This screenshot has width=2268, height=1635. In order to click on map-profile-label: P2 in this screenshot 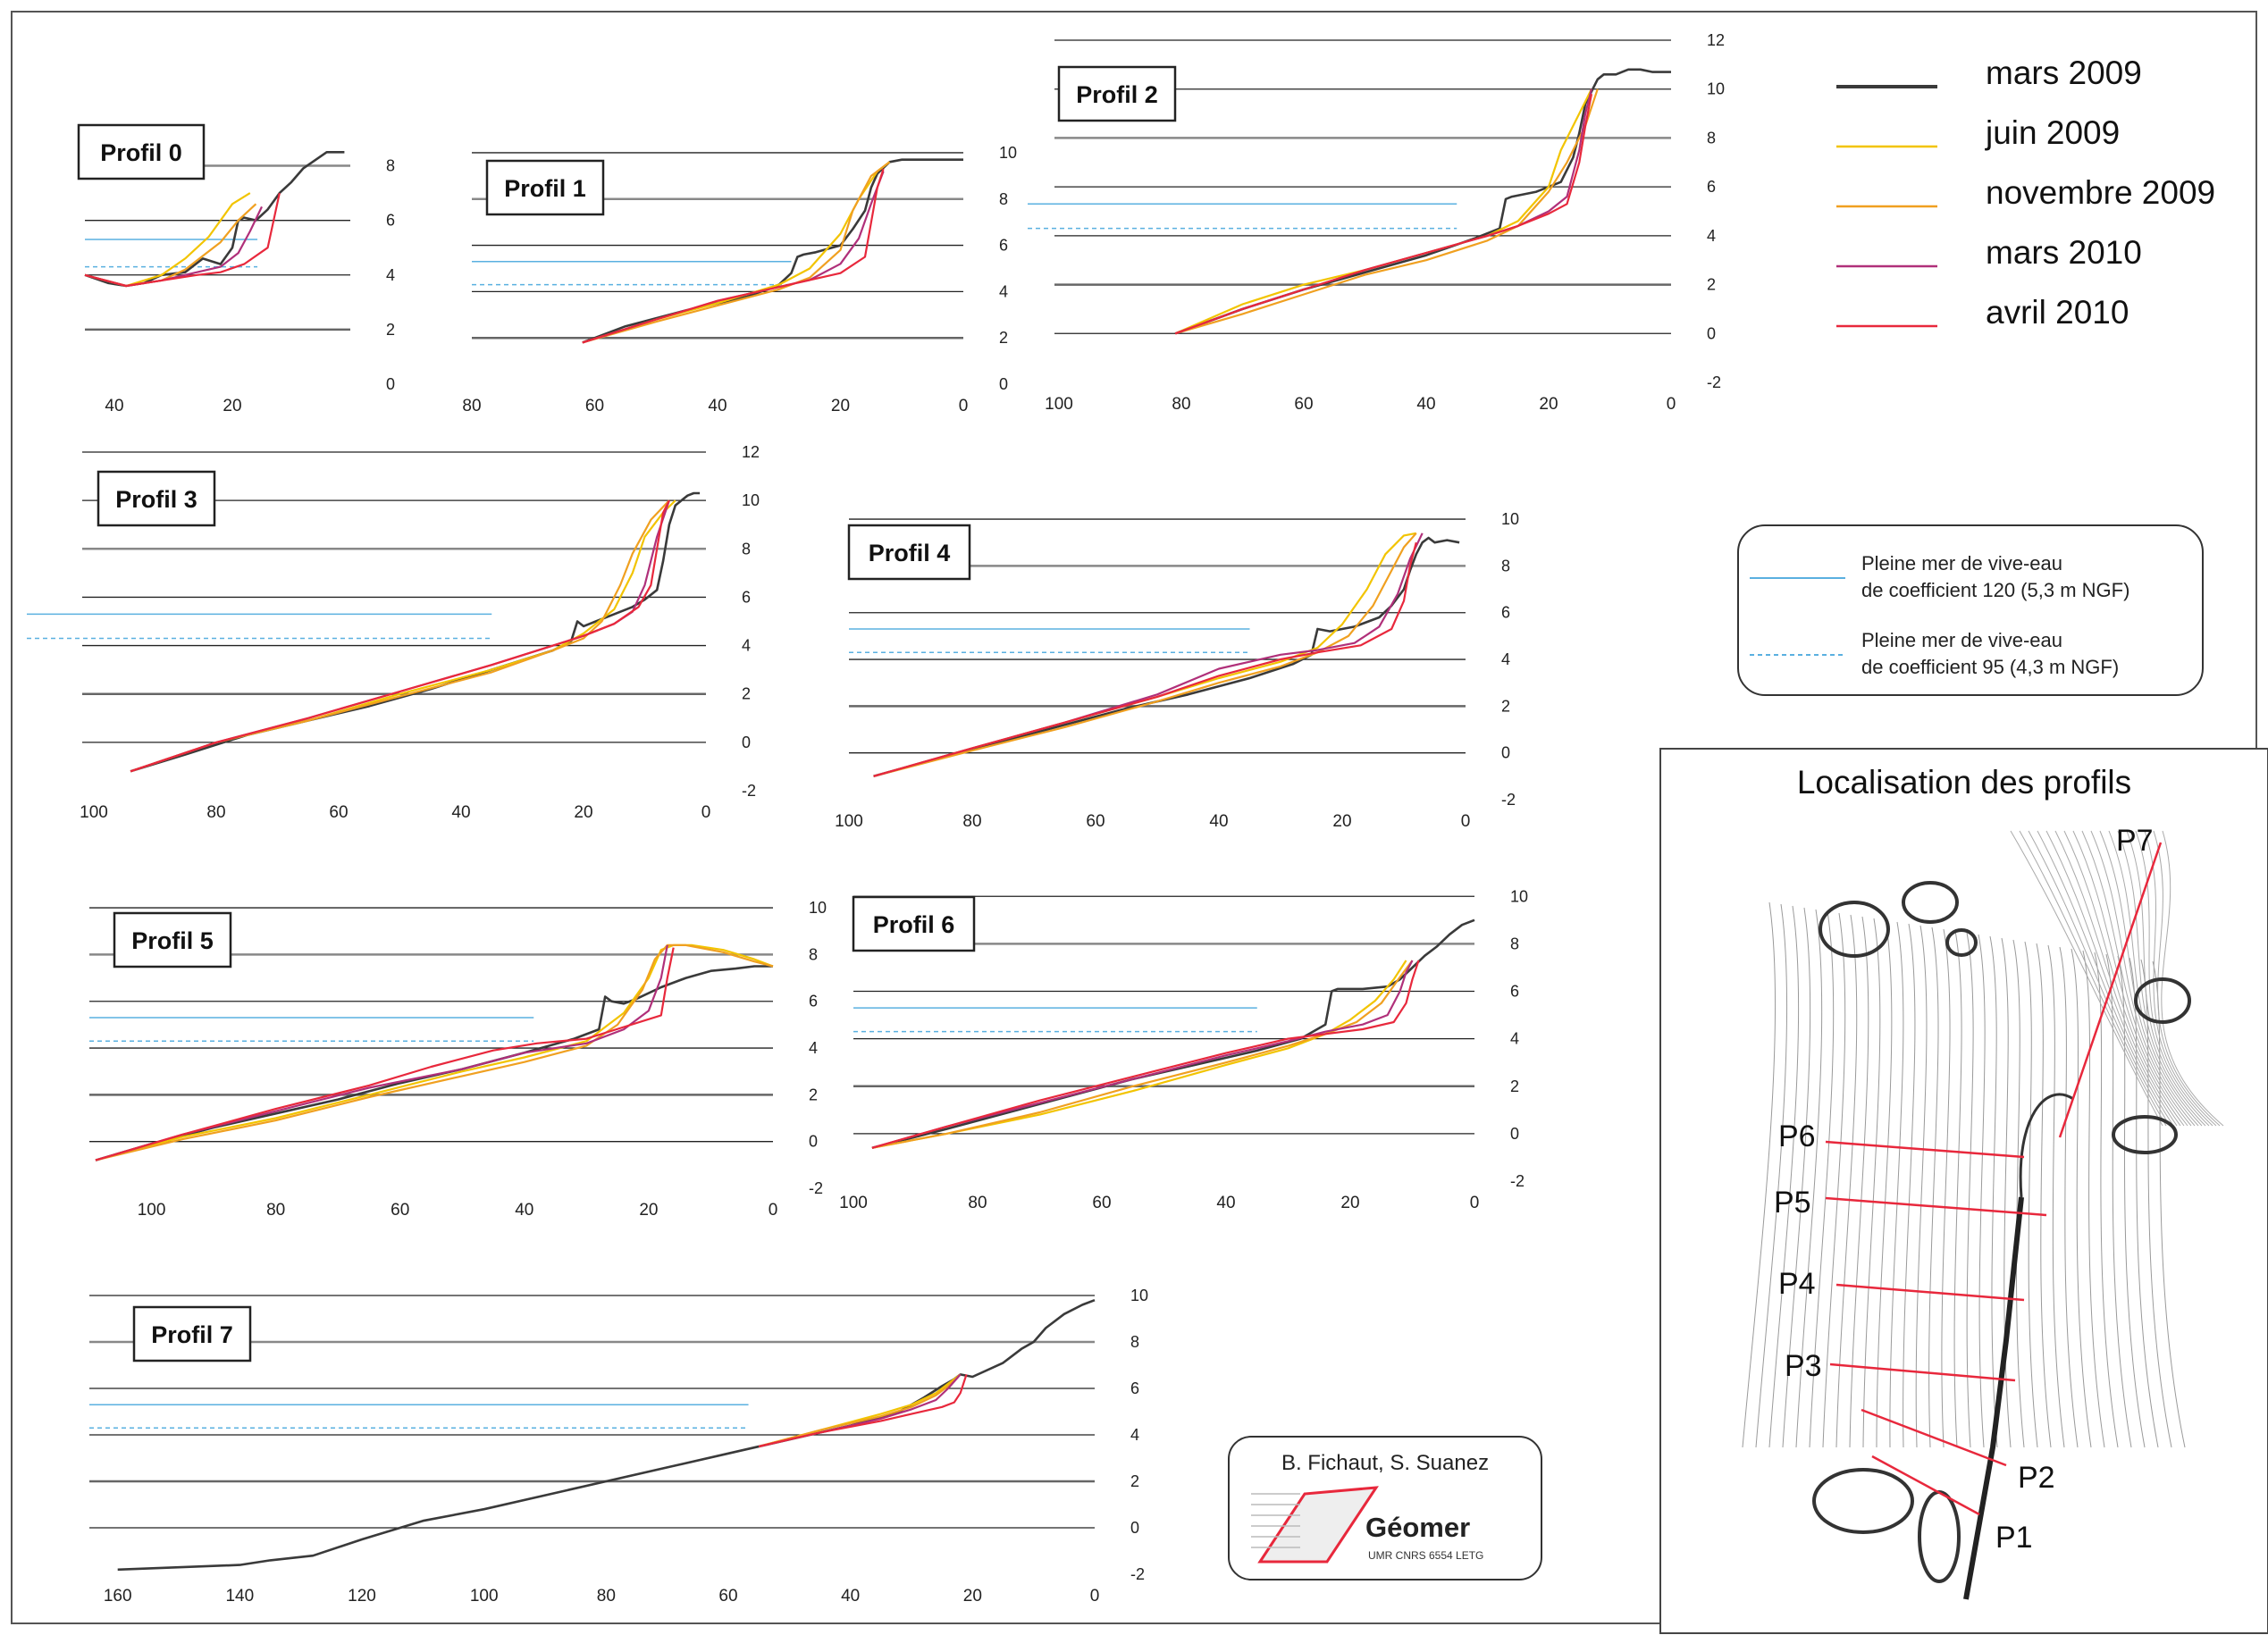, I will do `click(2036, 1478)`.